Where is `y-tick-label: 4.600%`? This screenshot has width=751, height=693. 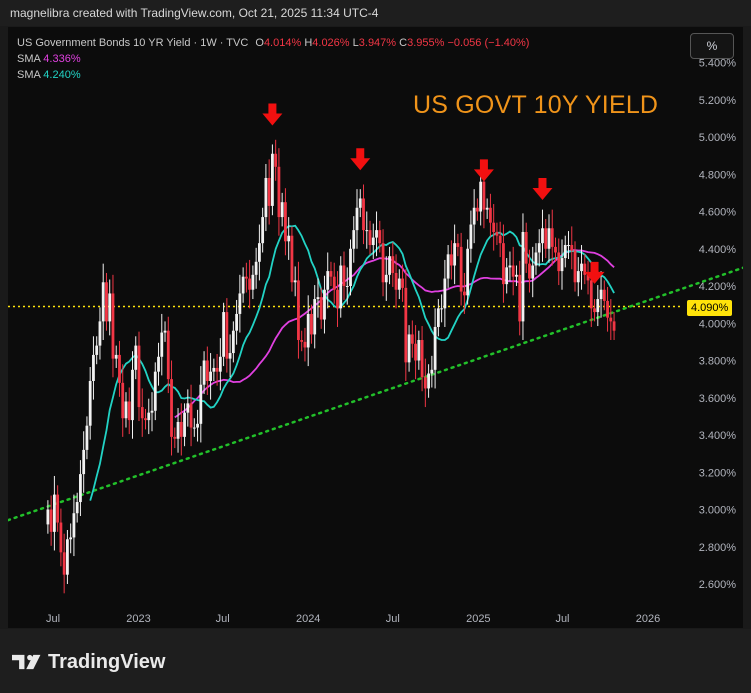
y-tick-label: 4.600% is located at coordinates (718, 213).